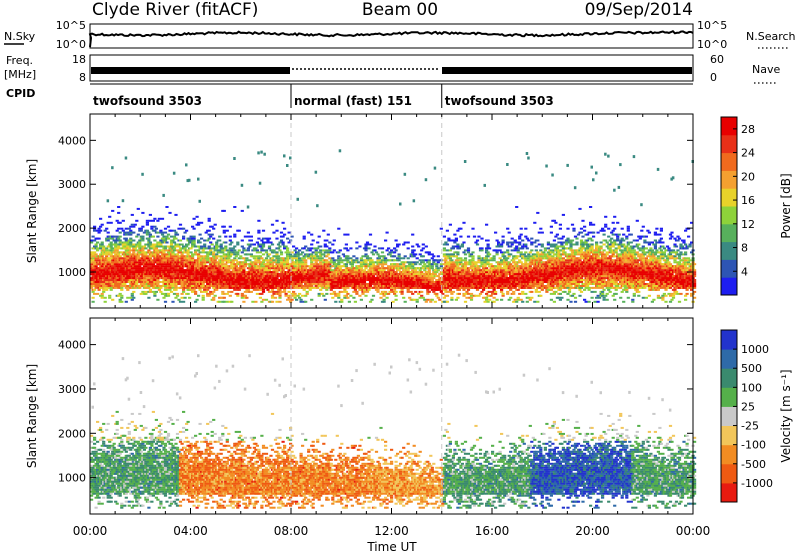 This screenshot has height=554, width=800. Describe the element at coordinates (499, 101) in the screenshot. I see `cpid-segment-label: twofsound 3503` at that location.